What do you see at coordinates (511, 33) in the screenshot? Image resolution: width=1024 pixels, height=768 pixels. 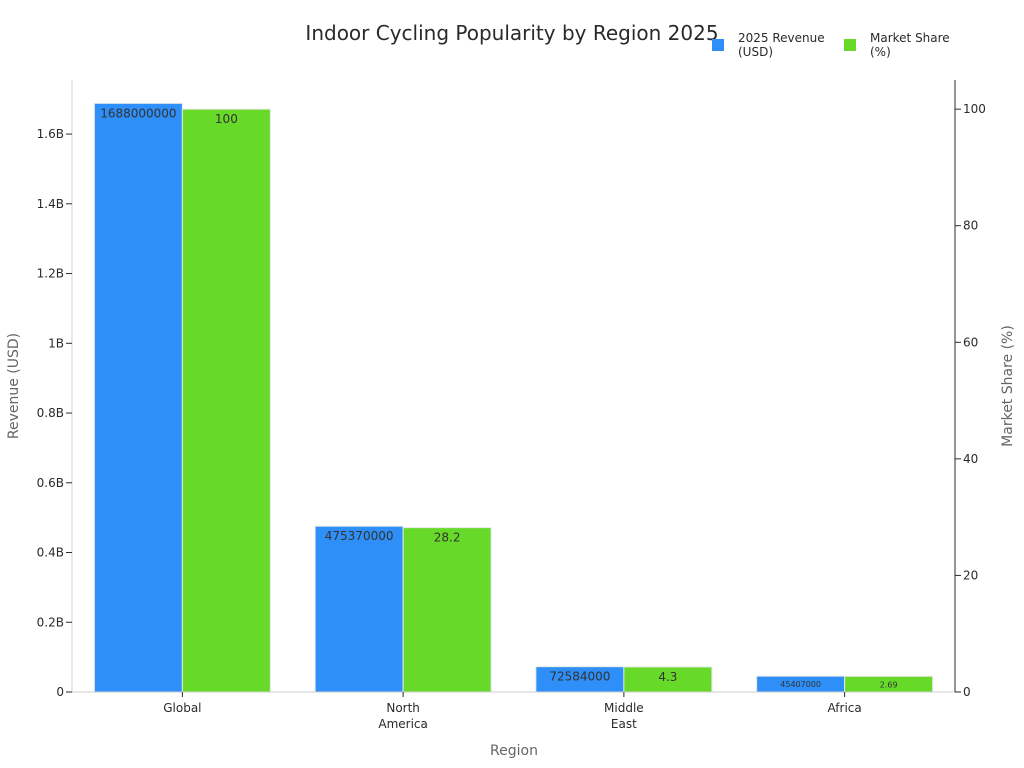 I see `chart-title: Indoor Cycling Popularity by Region 2025` at bounding box center [511, 33].